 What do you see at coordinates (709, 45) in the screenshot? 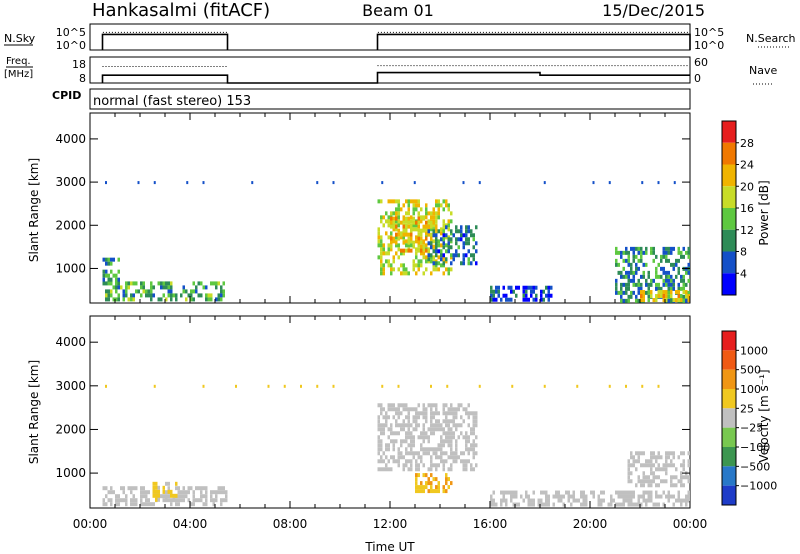
I see `noise-ytick-right-bottom: 10^0` at bounding box center [709, 45].